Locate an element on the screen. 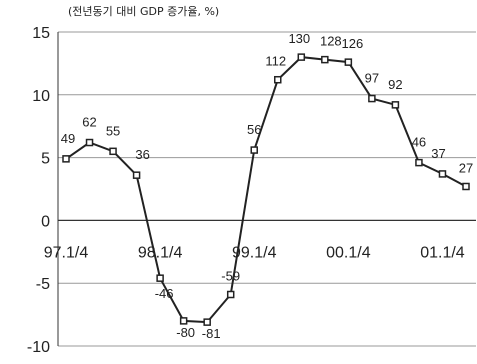 Image resolution: width=477 pixels, height=364 pixels. x-tick-label: 01.1/4 is located at coordinates (442, 252).